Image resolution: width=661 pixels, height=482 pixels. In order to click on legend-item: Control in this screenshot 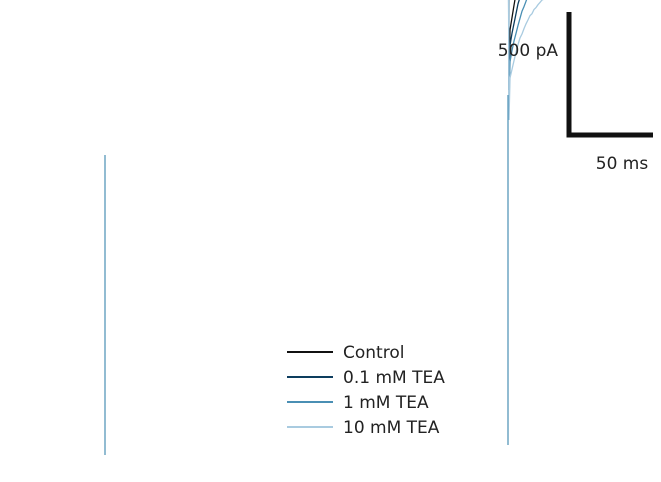, I will do `click(345, 353)`.